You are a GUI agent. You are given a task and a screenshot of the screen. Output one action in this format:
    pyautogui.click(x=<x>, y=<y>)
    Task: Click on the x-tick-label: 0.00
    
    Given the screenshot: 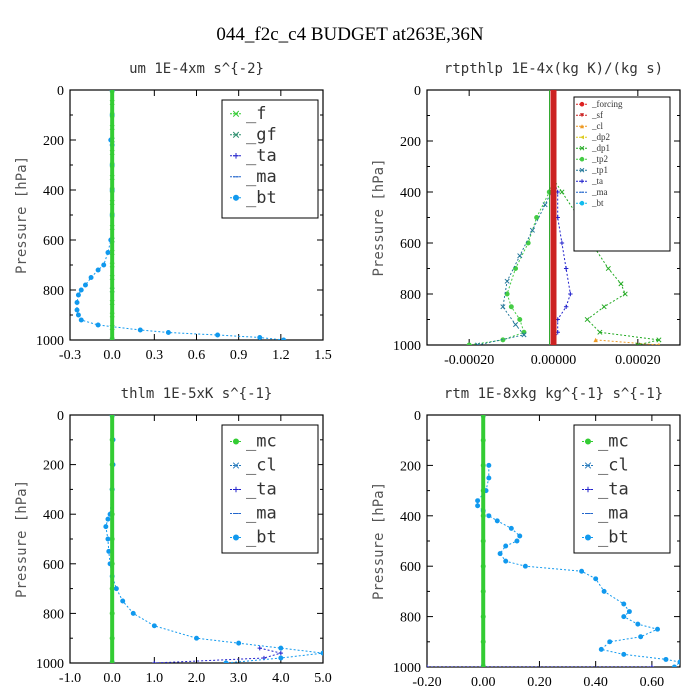 What is the action you would take?
    pyautogui.click(x=483, y=682)
    